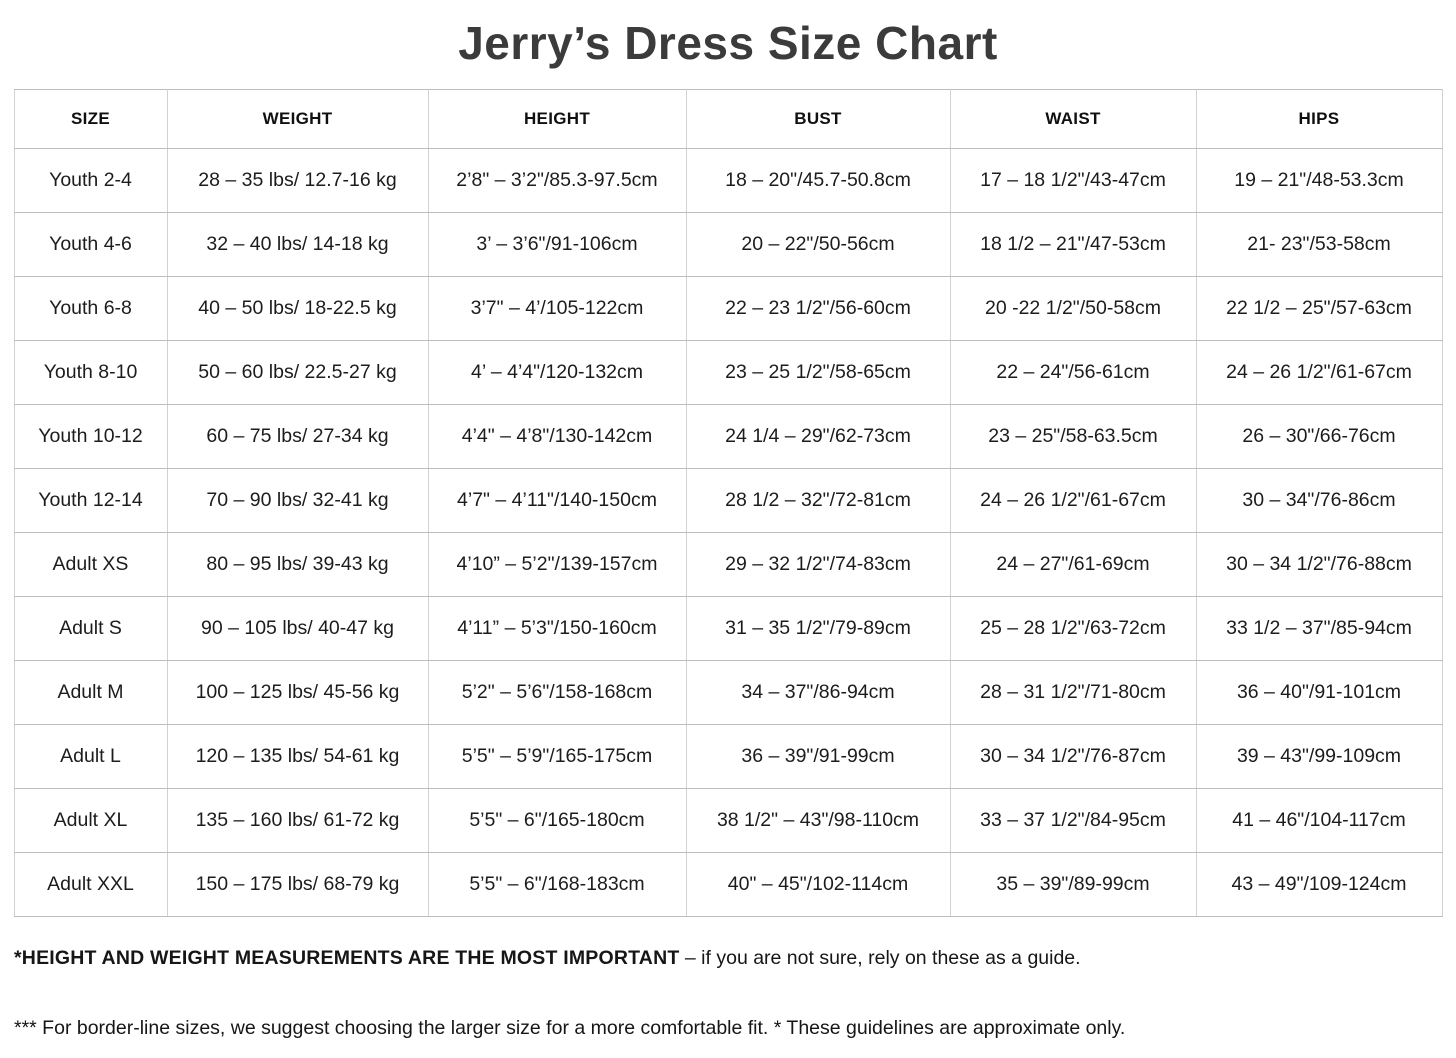 The width and height of the screenshot is (1456, 1058). I want to click on table-cell: 4’ – 4’4"/120-132cm, so click(557, 372).